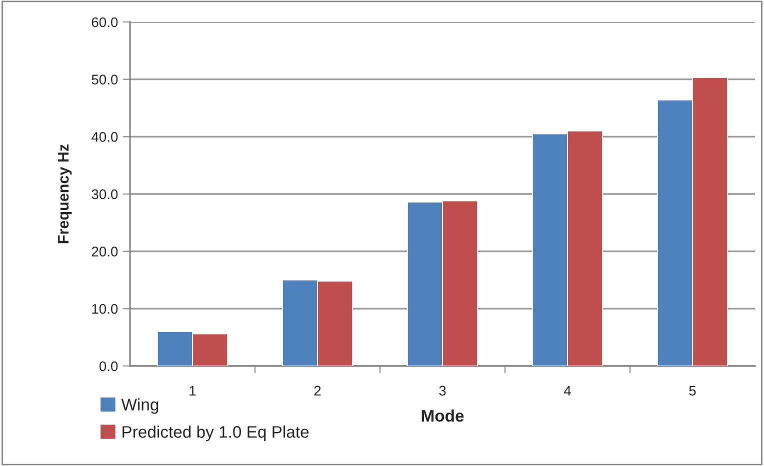 Image resolution: width=764 pixels, height=466 pixels. I want to click on y-tick-label: 20.0, so click(105, 251).